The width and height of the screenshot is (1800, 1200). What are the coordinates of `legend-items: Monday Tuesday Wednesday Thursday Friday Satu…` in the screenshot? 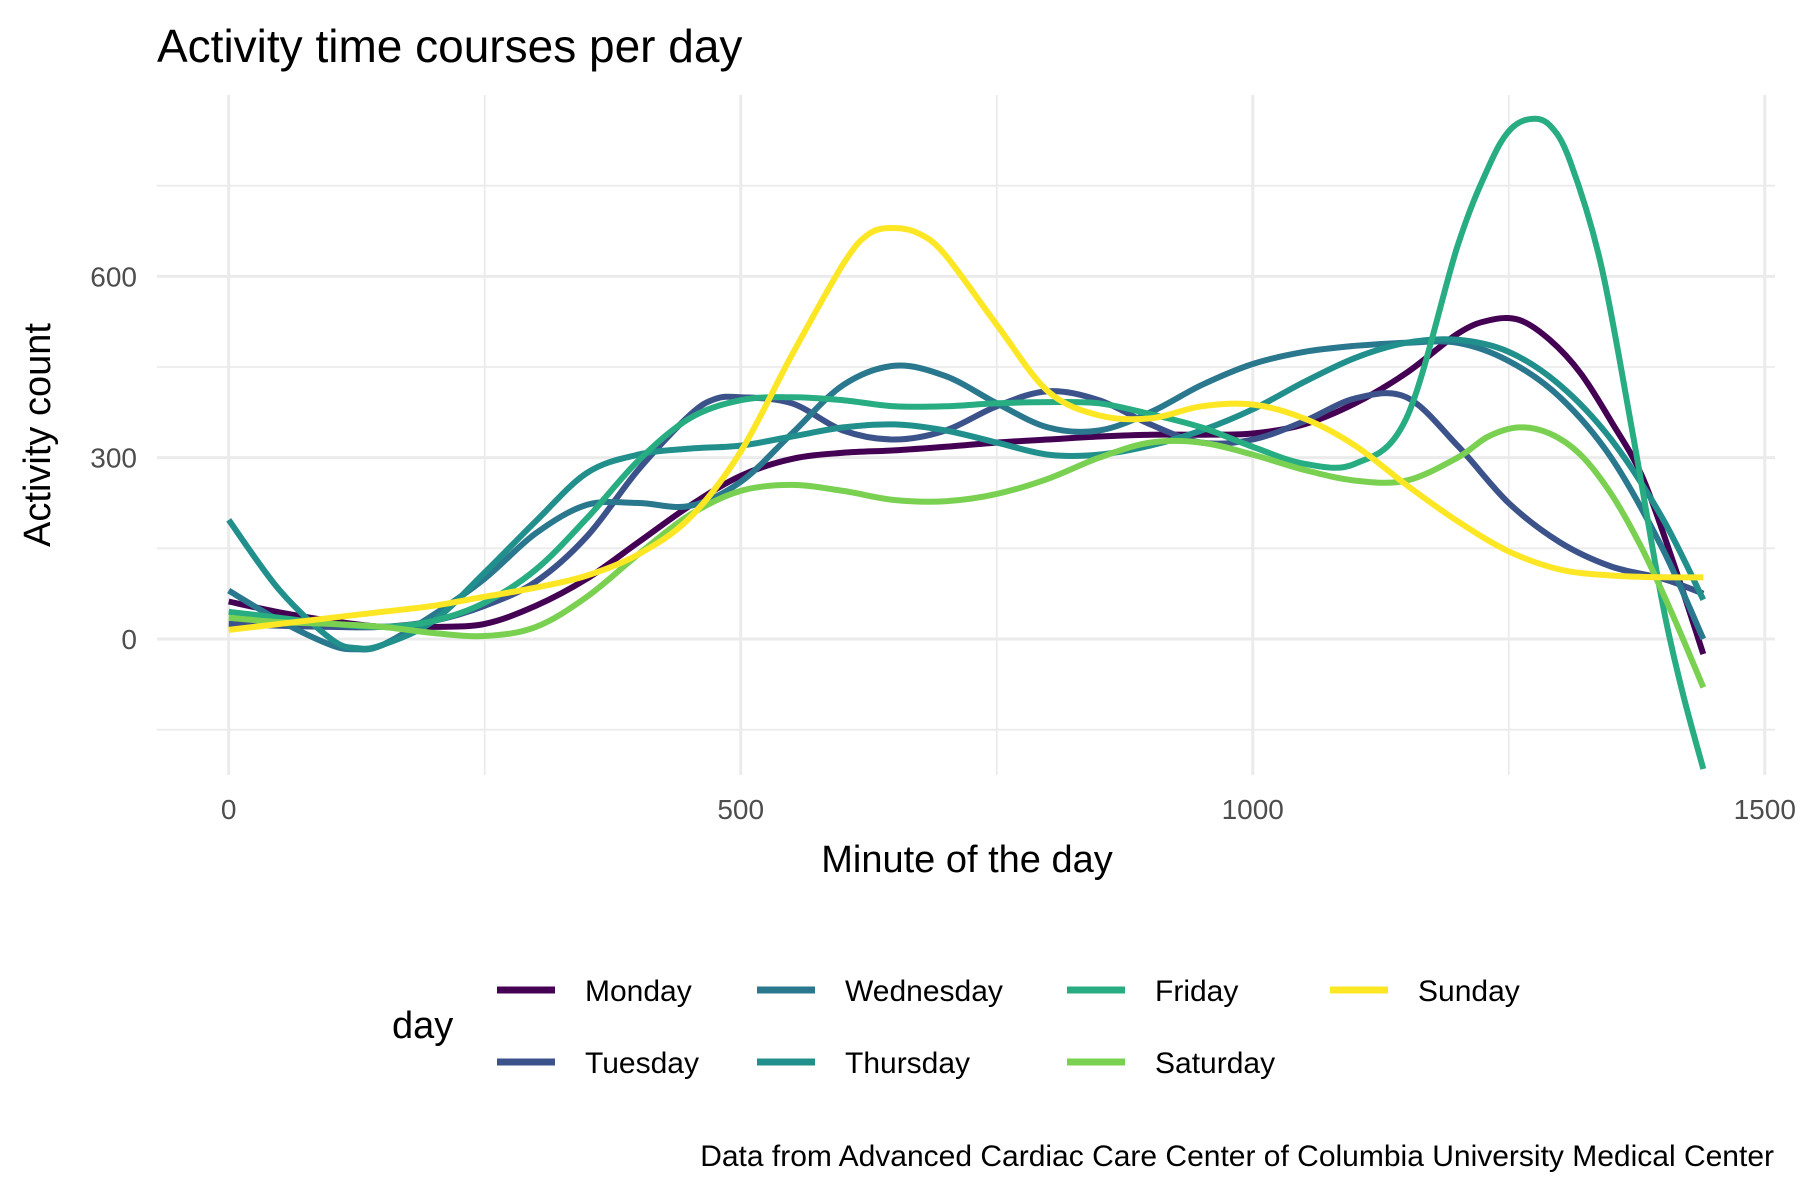 It's located at (1008, 1027).